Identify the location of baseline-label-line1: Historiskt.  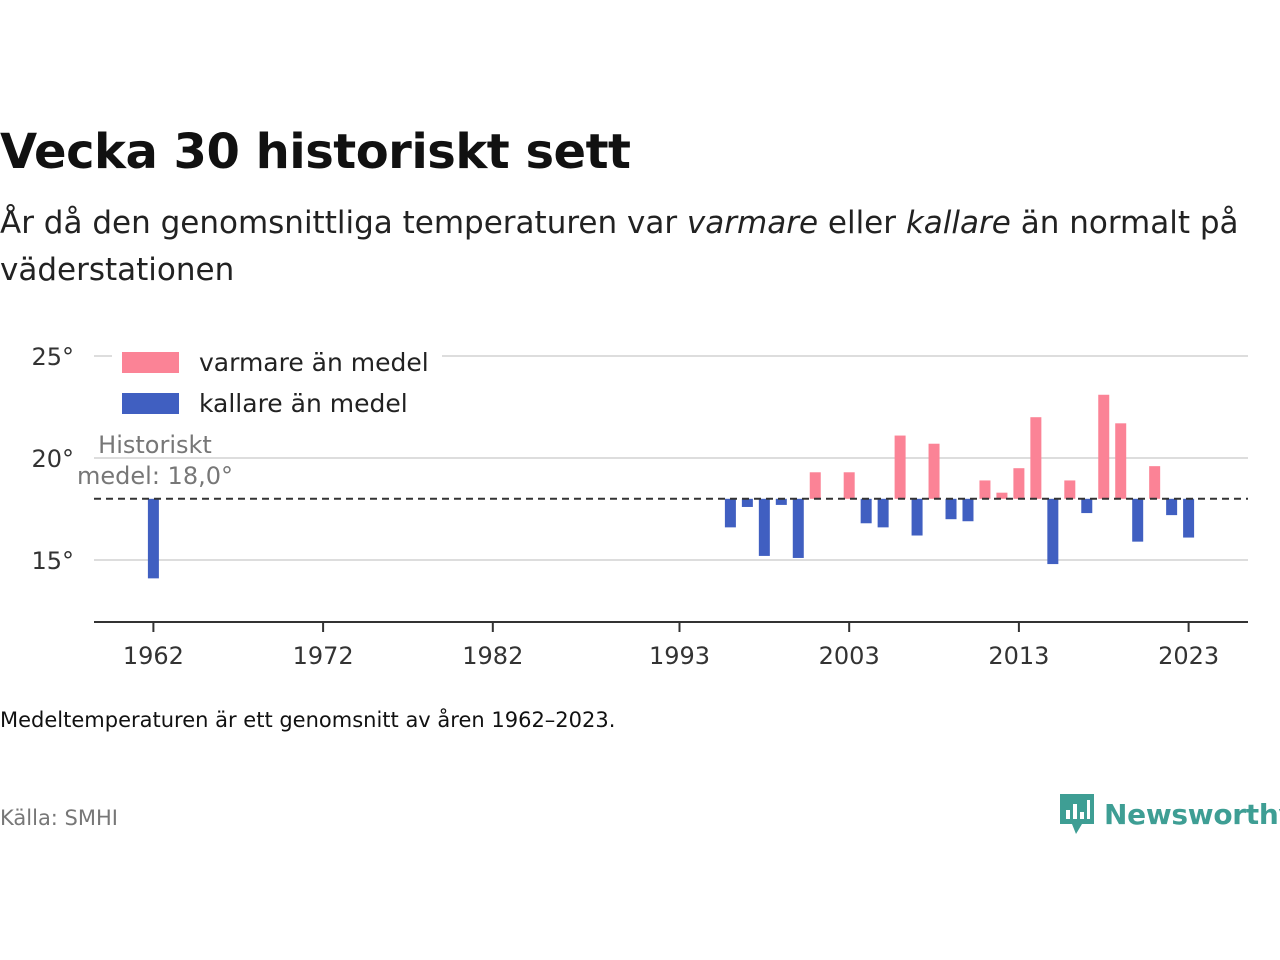
(155, 445).